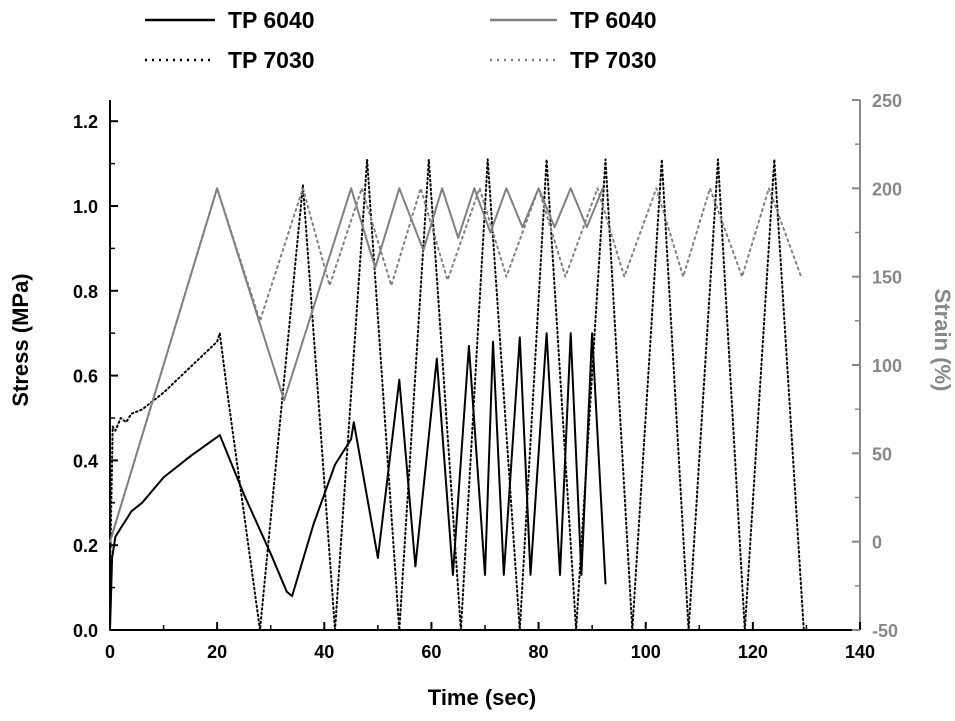 This screenshot has height=721, width=955. I want to click on y-tick-label: 0.2, so click(85, 546).